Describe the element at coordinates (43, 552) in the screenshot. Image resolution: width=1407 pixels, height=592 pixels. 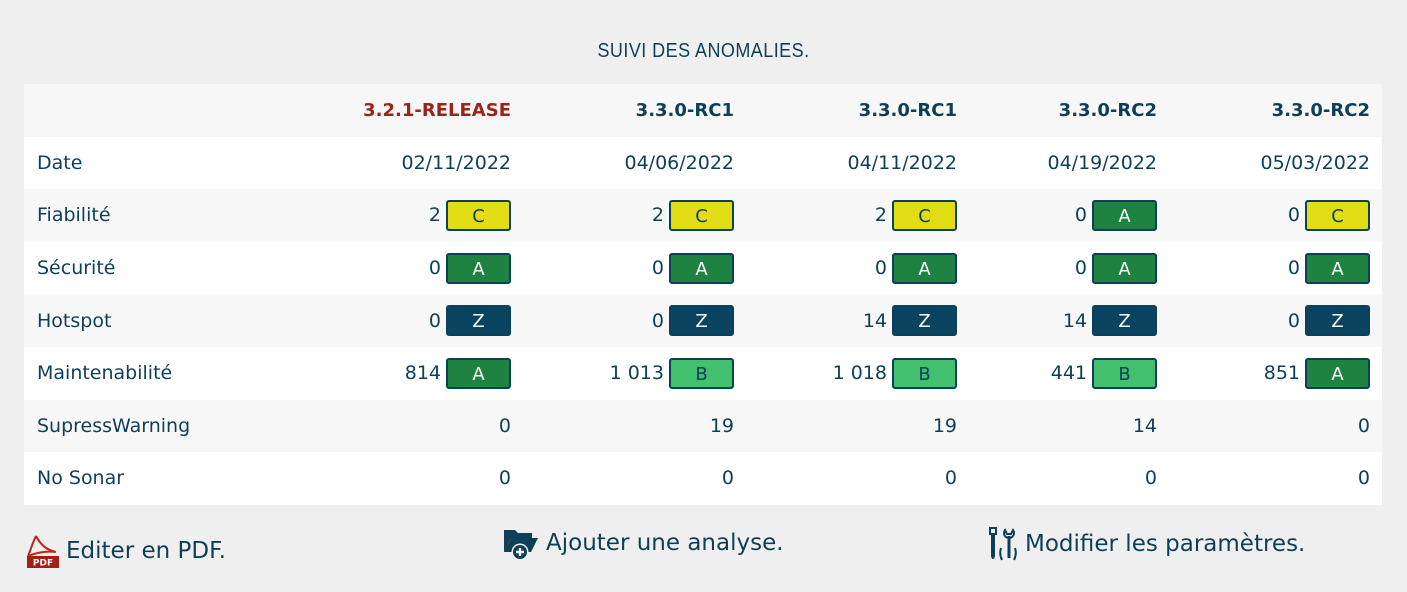
I see `pdf-icon: PDF` at that location.